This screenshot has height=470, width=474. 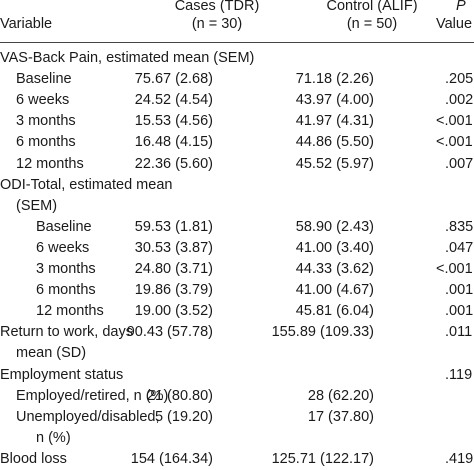 I want to click on table-row: Unemployed/disabled, 5 (19.20) 17 (37.80), so click(x=237, y=417).